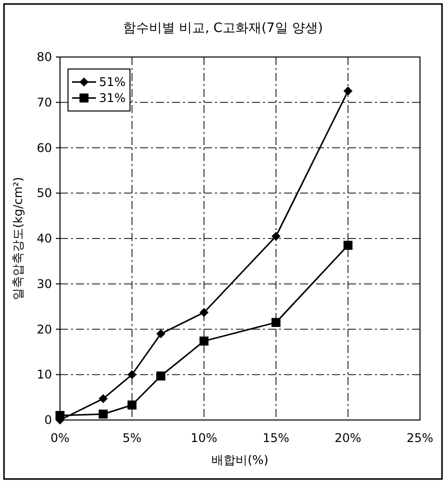  What do you see at coordinates (44, 193) in the screenshot?
I see `y-tick-label: 50` at bounding box center [44, 193].